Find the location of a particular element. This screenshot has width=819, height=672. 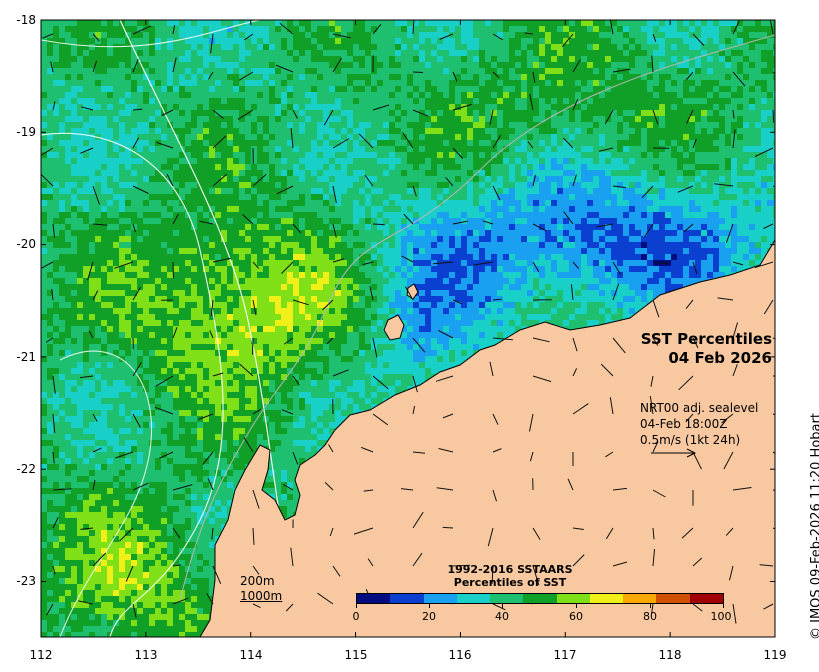

lat-label: -20 is located at coordinates (26, 244).